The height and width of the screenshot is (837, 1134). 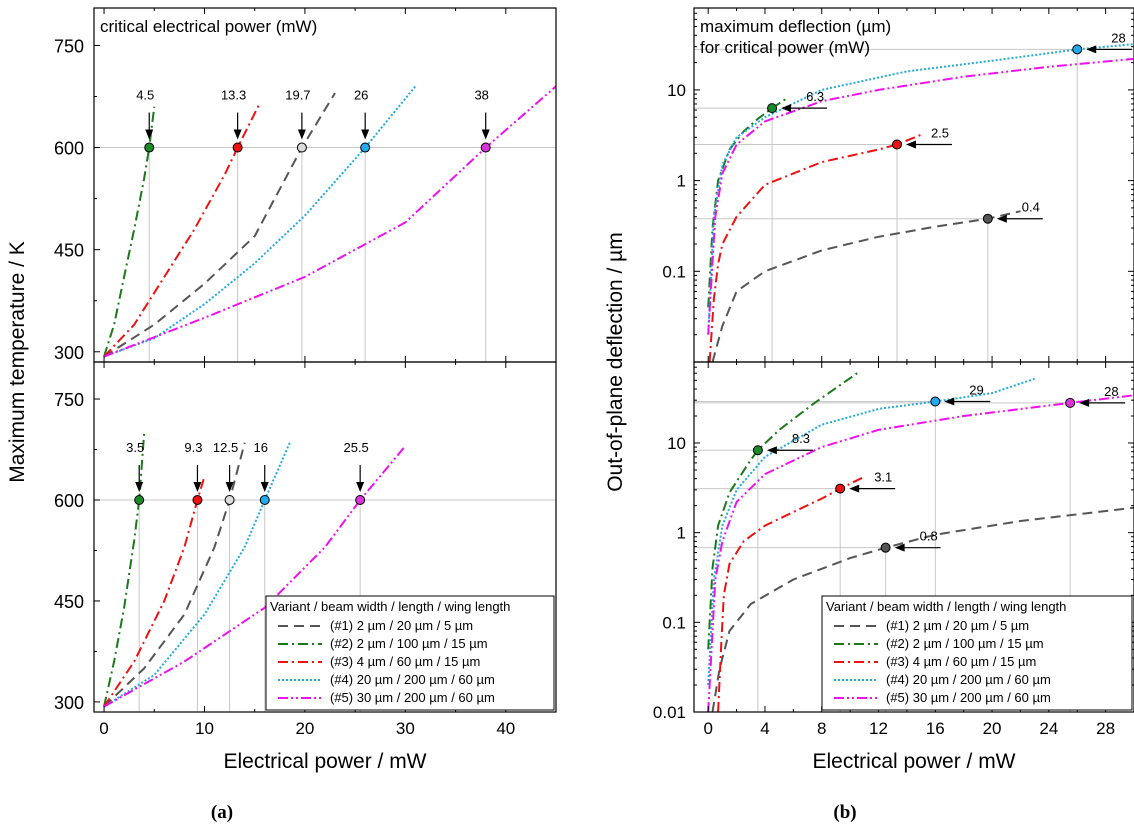 What do you see at coordinates (297, 95) in the screenshot?
I see `marker-value-label: 19.7` at bounding box center [297, 95].